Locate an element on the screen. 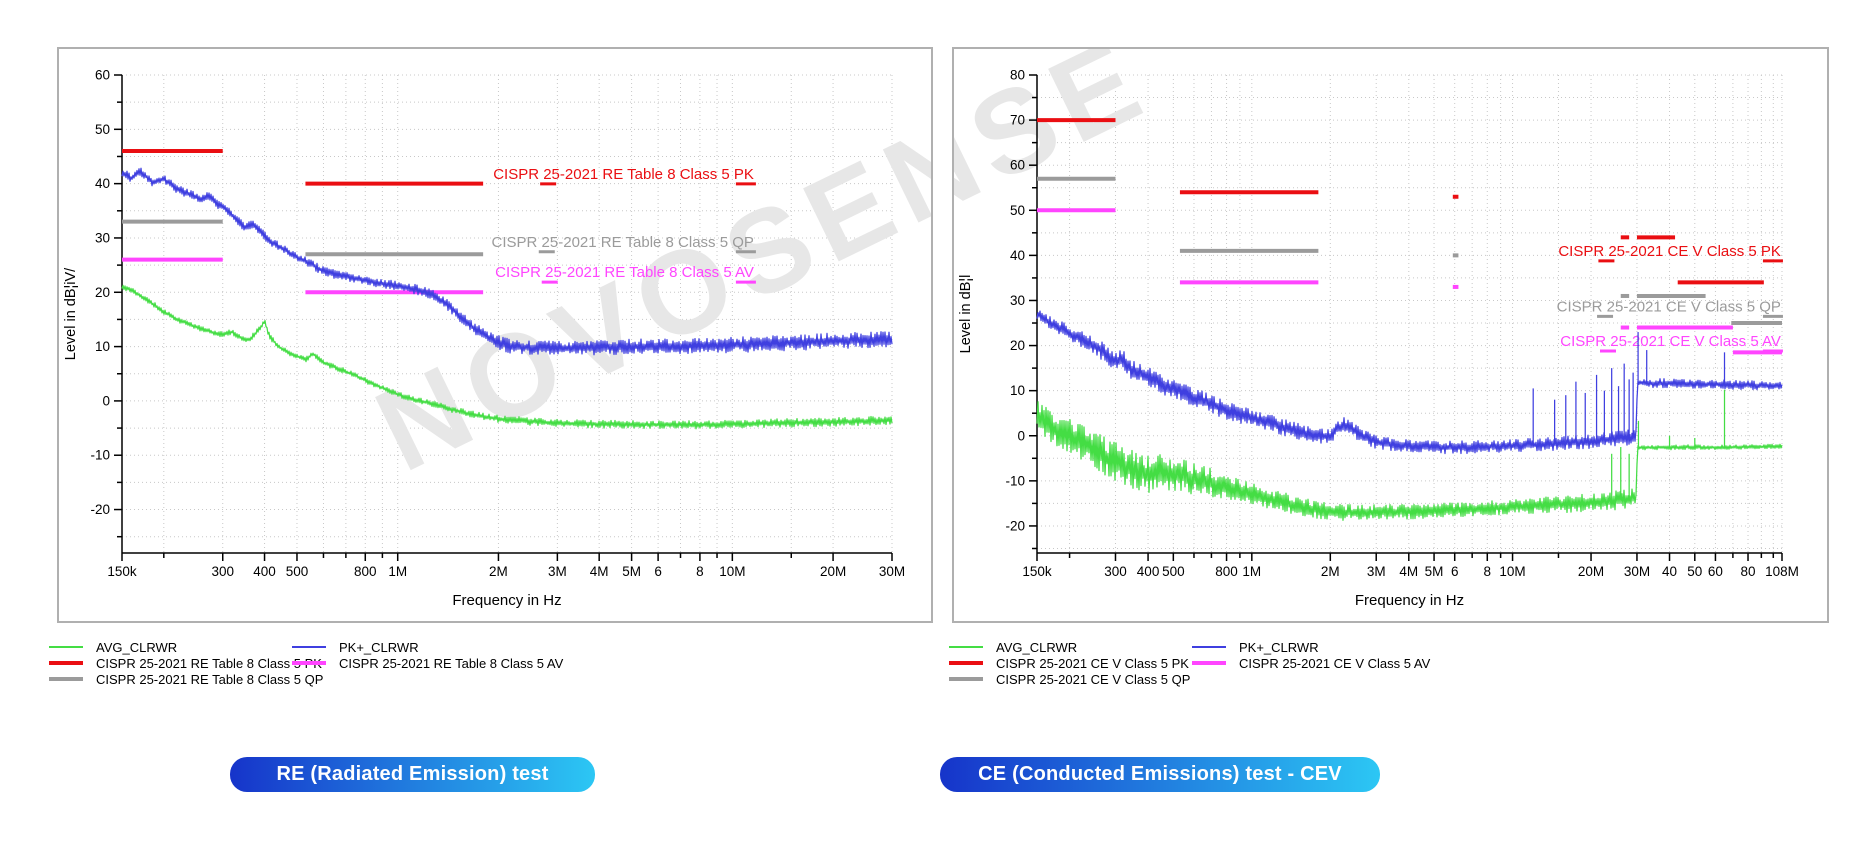 The height and width of the screenshot is (845, 1876). legend-label: CISPR 25-2021 RE Table 8 Class 5 QP is located at coordinates (210, 679).